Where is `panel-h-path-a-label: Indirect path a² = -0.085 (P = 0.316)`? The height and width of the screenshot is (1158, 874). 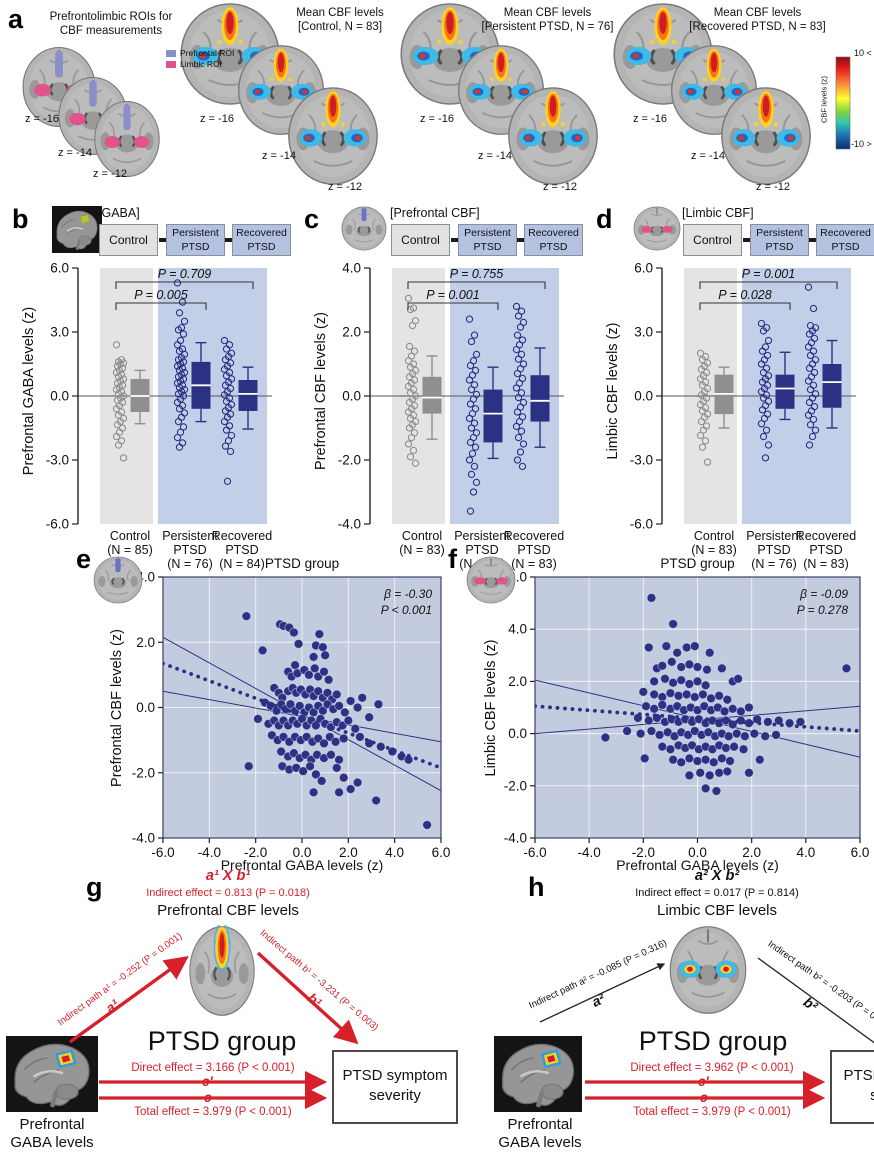 panel-h-path-a-label: Indirect path a² = -0.085 (P = 0.316) is located at coordinates (598, 974).